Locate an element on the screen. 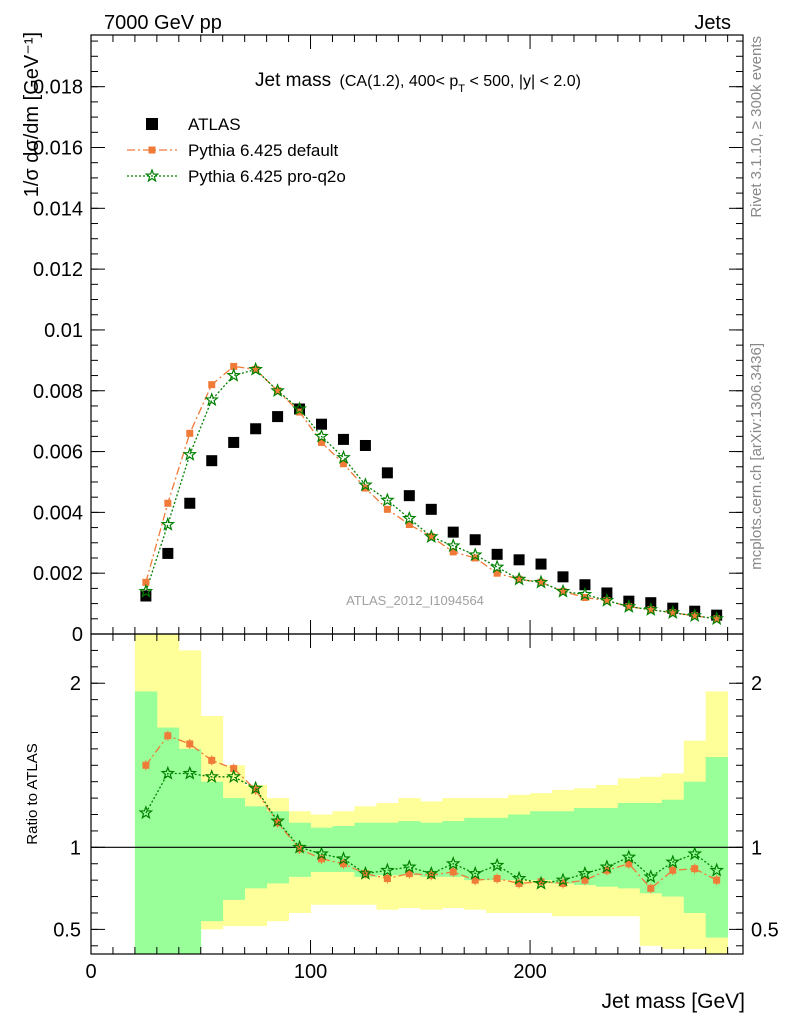  x-tick-label: 100 is located at coordinates (310, 972).